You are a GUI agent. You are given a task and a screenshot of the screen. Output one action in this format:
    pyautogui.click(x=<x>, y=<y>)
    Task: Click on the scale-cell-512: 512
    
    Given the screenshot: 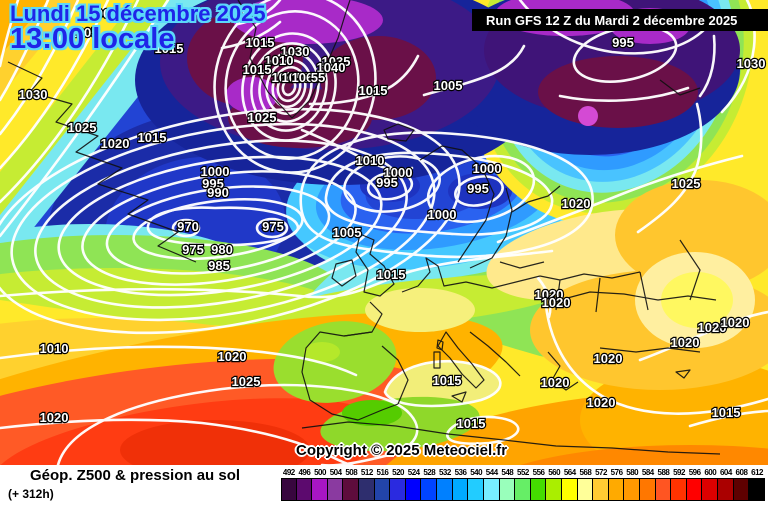 What is the action you would take?
    pyautogui.click(x=366, y=484)
    